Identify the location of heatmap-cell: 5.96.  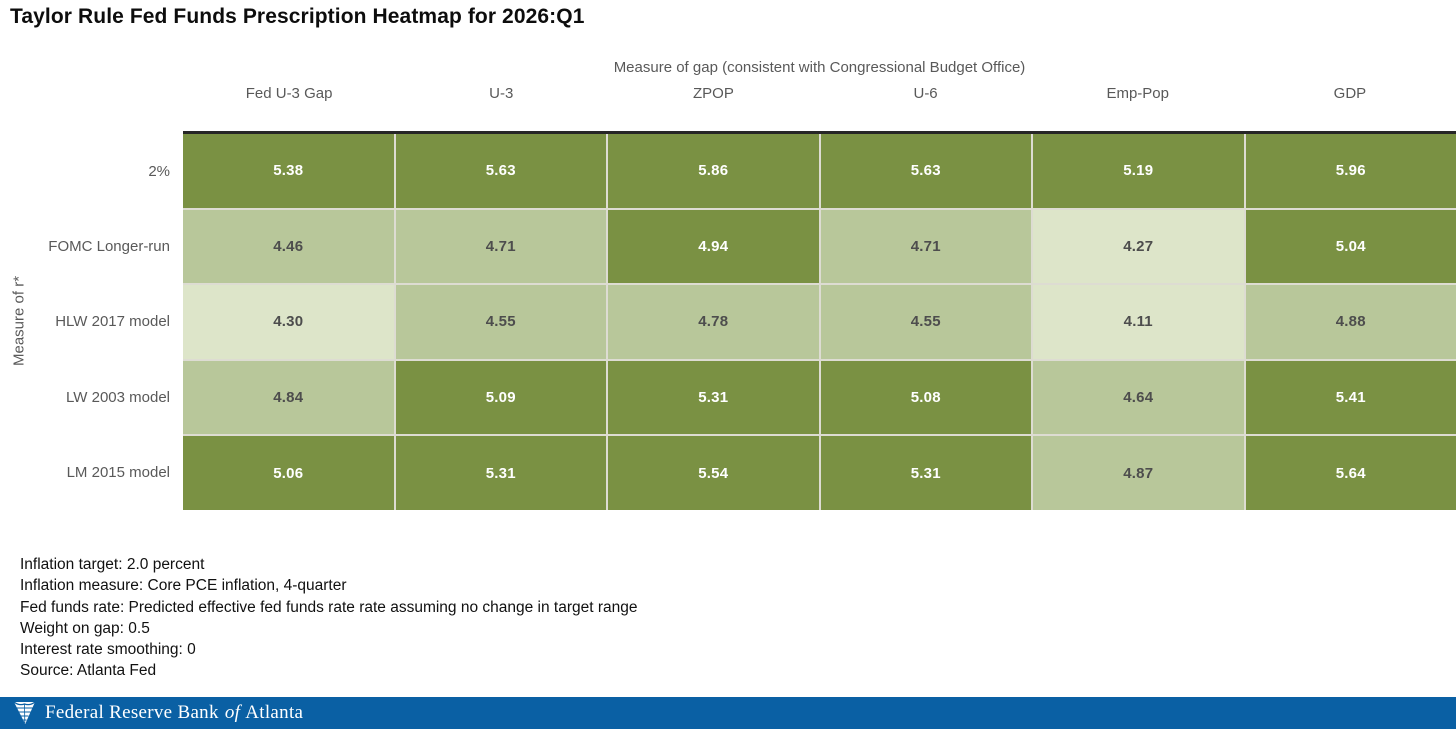
(1350, 171).